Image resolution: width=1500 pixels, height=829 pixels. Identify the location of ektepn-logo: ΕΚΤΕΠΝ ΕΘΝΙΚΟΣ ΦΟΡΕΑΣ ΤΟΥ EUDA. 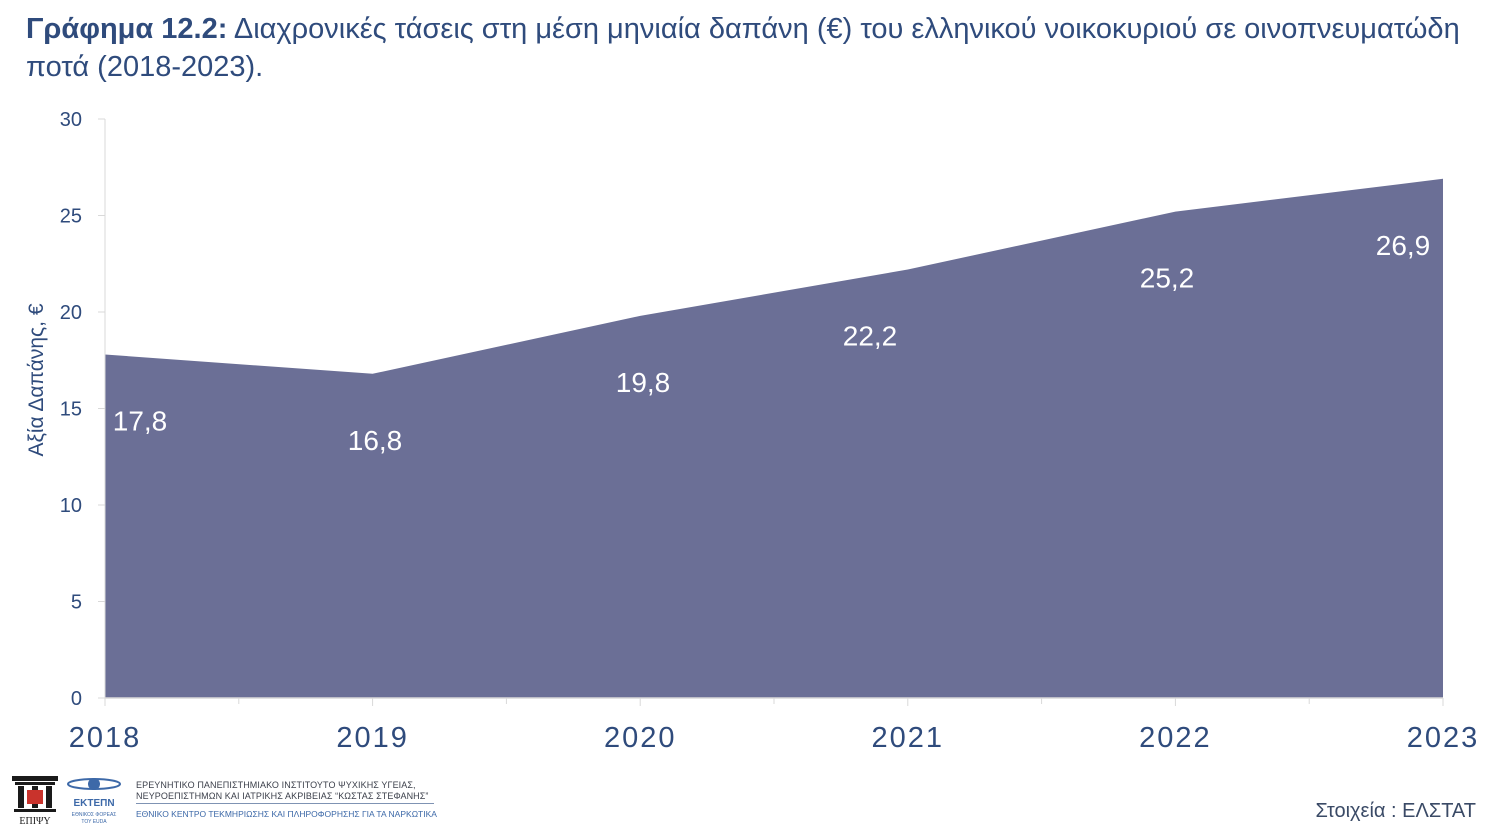
(94, 801).